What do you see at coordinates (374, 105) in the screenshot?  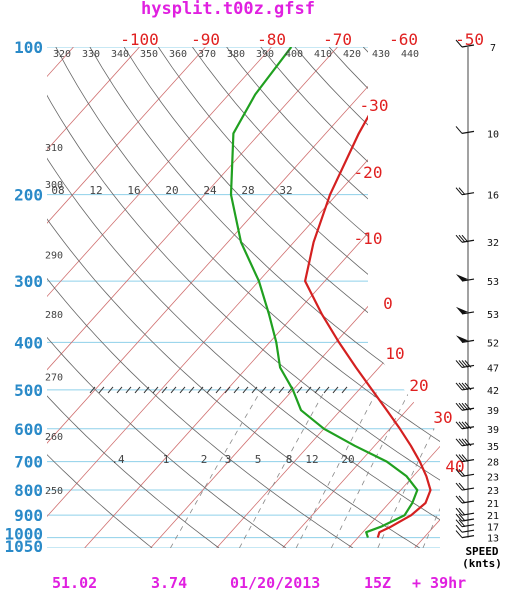 I see `isotherm-side-label: -30` at bounding box center [374, 105].